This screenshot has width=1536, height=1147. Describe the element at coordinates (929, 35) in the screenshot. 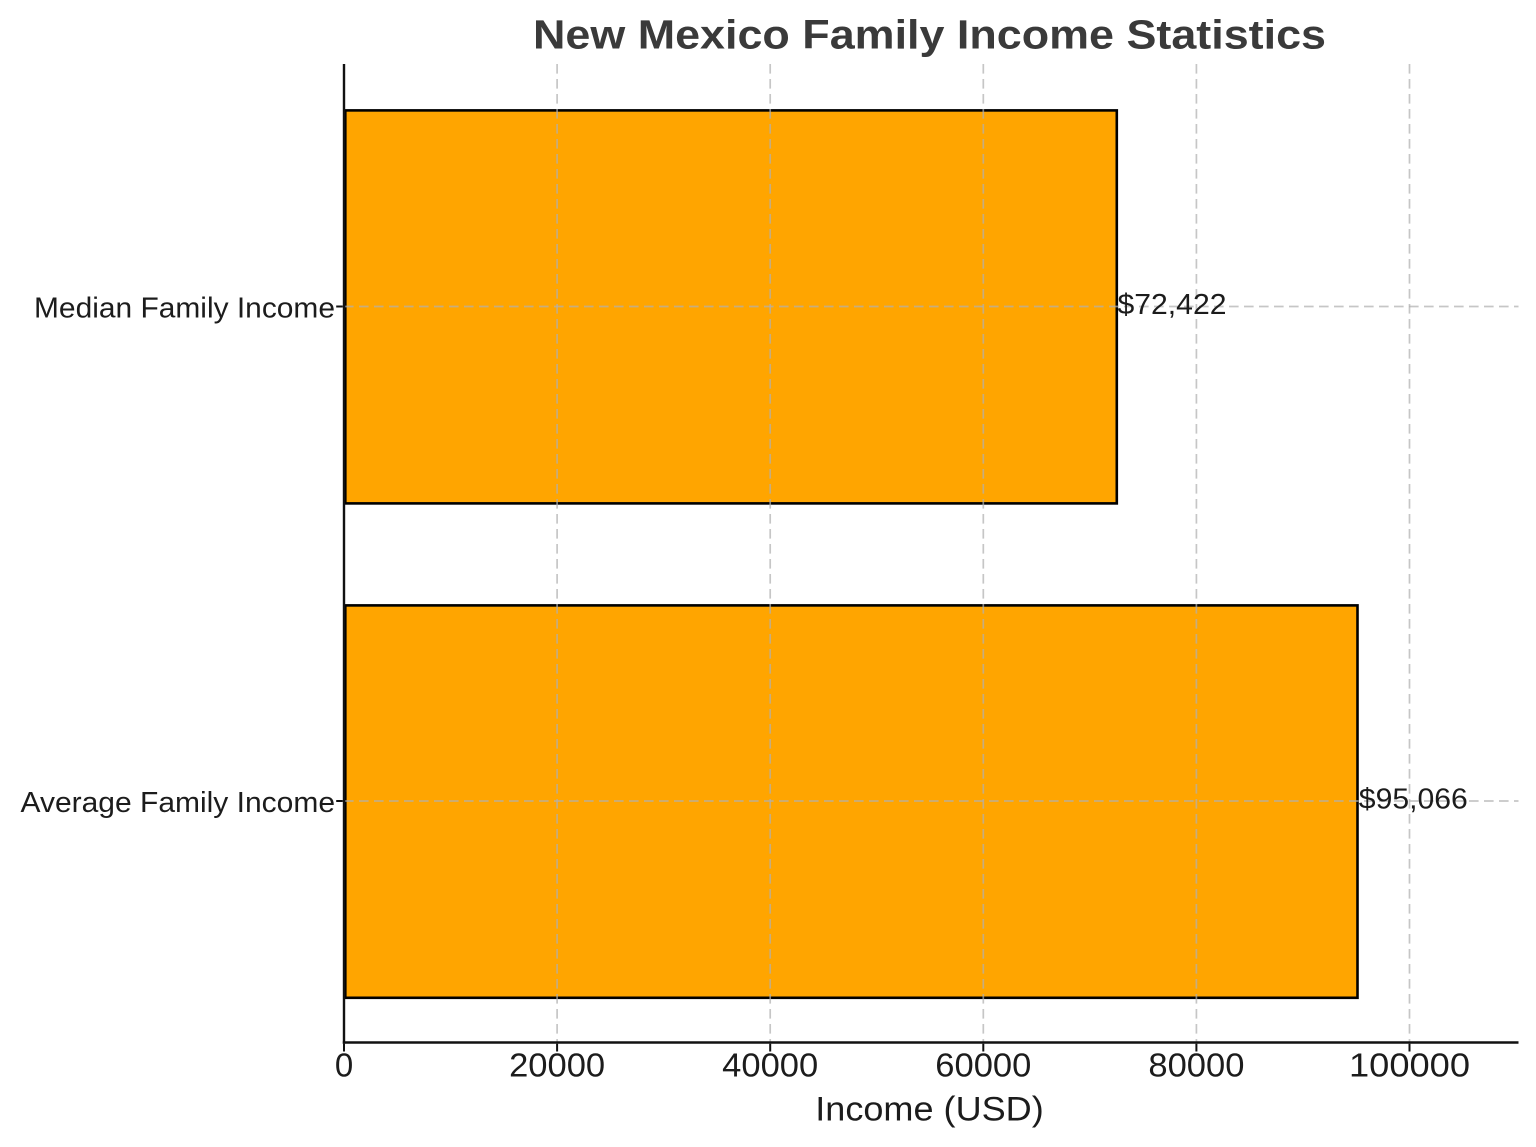

I see `svg-text:New Mexico Family Income Stati: New Mexico Family Income Statistics` at that location.